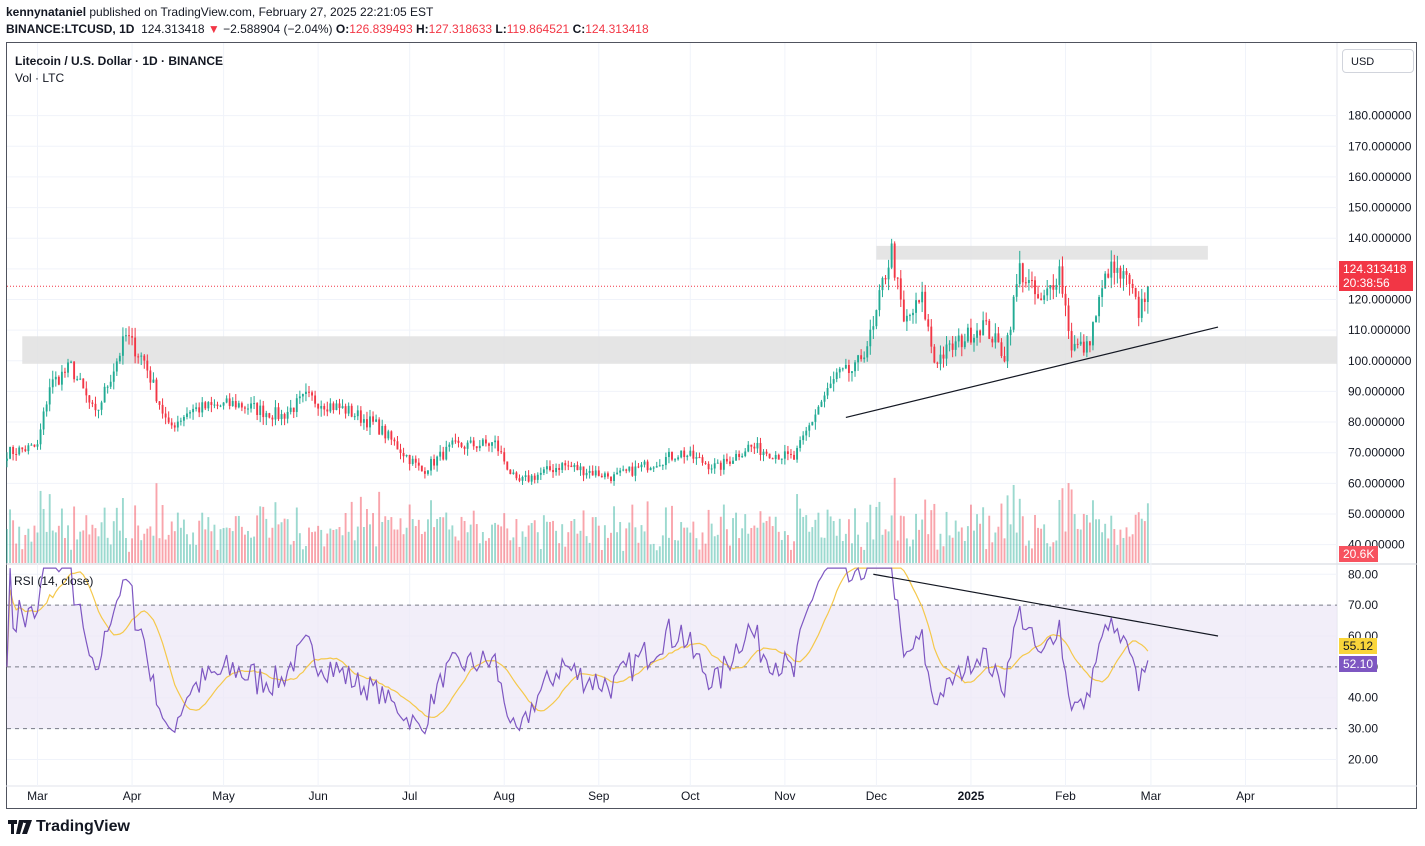 The width and height of the screenshot is (1425, 846). Describe the element at coordinates (1376, 391) in the screenshot. I see `price-tick-label: 90.000000` at that location.